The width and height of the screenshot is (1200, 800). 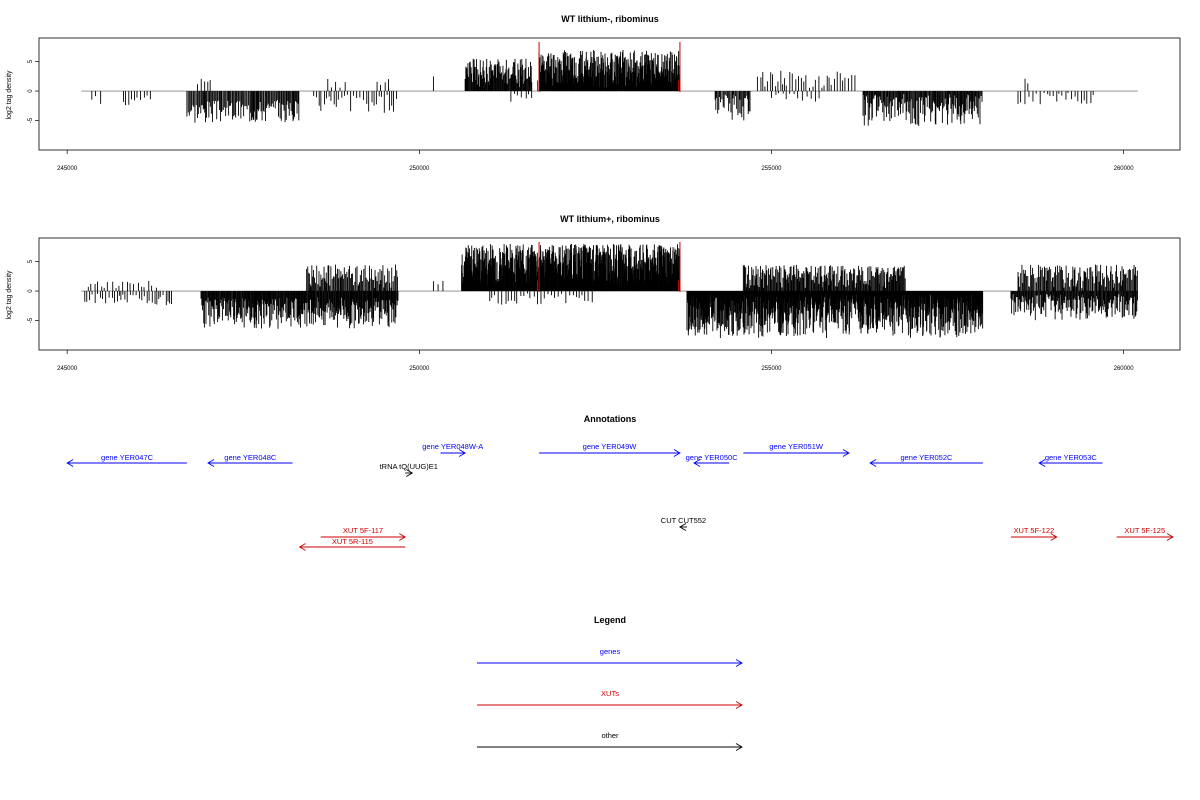 I want to click on feature-label: gene YER049W, so click(x=610, y=446).